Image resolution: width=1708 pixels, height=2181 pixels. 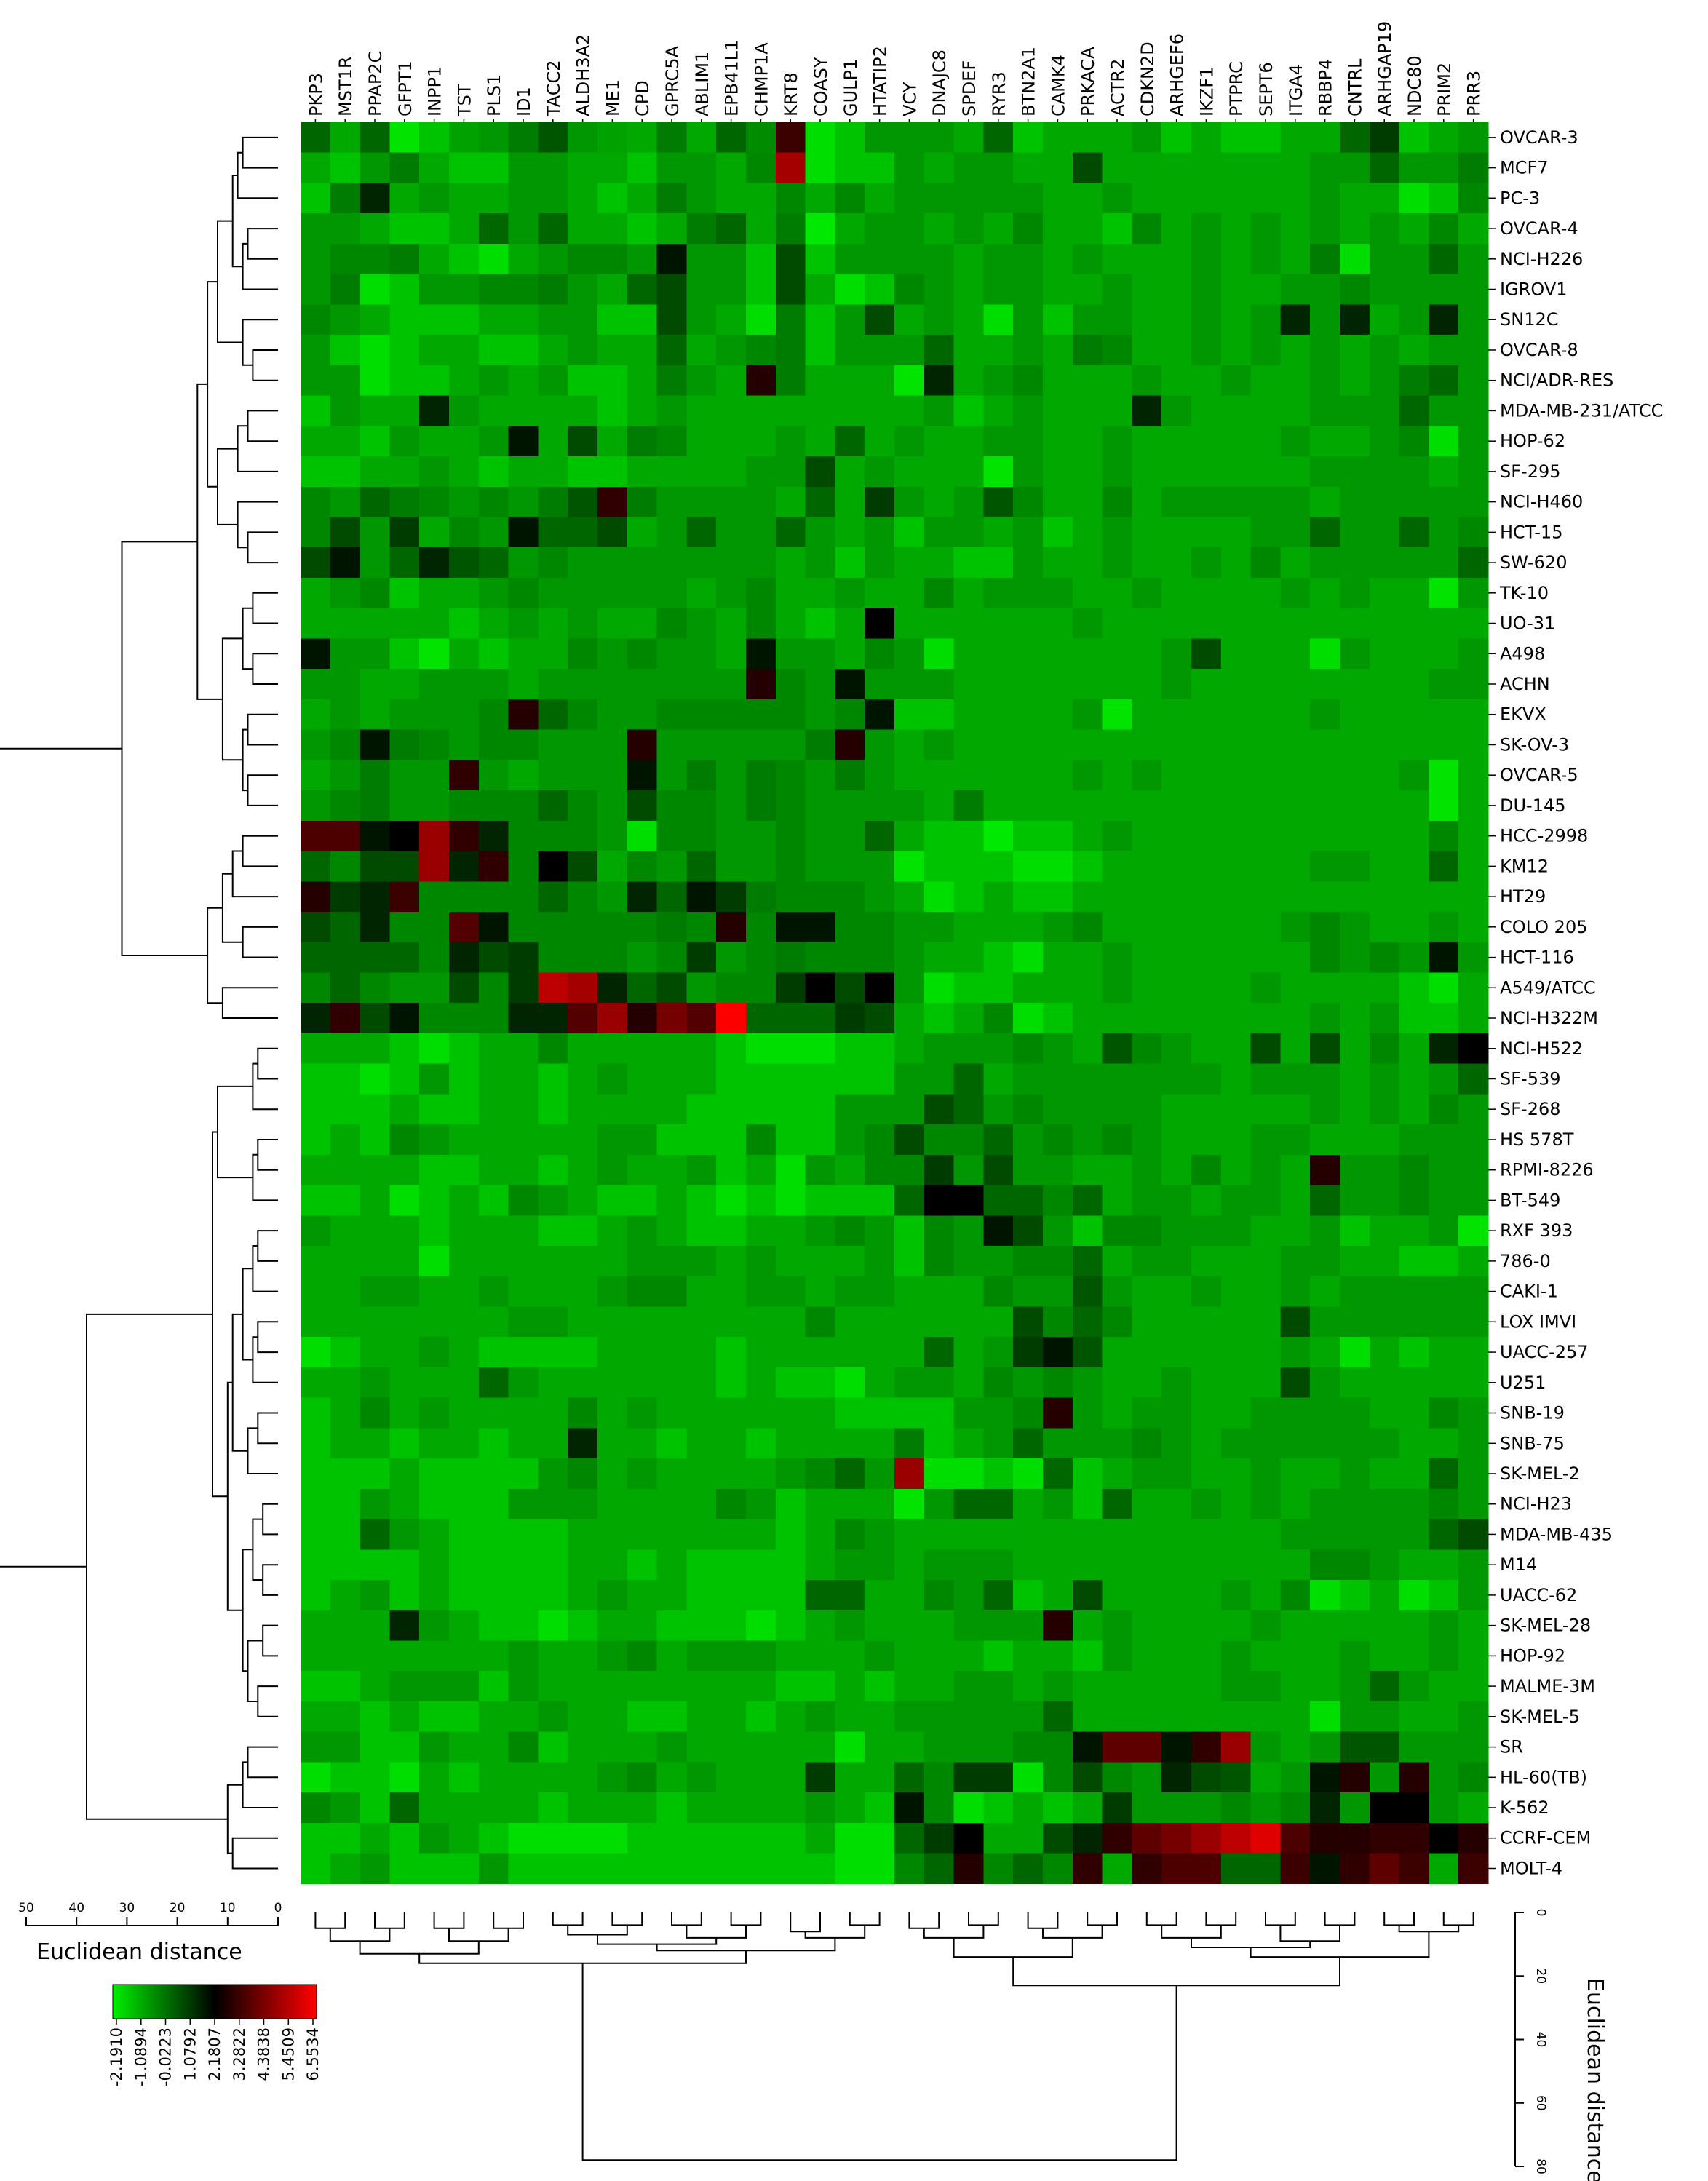 What do you see at coordinates (1058, 85) in the screenshot?
I see `column-label: CAMK4` at bounding box center [1058, 85].